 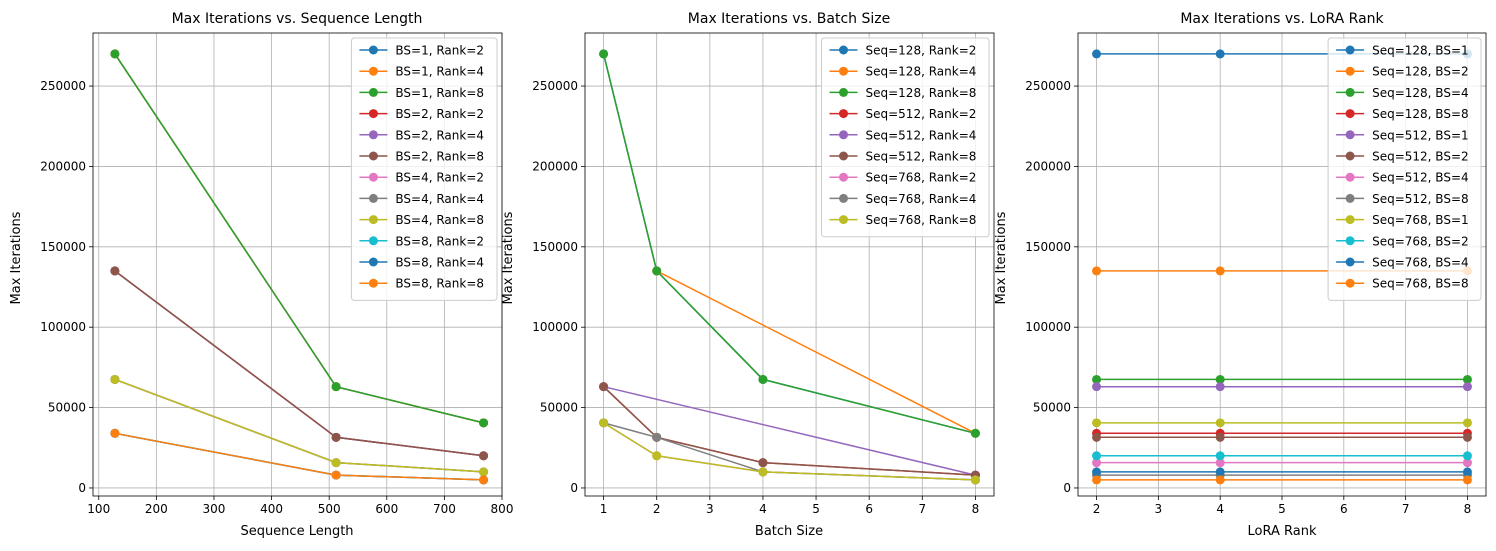 I want to click on chart-title: Max Iterations vs. LoRA Rank, so click(x=1282, y=19).